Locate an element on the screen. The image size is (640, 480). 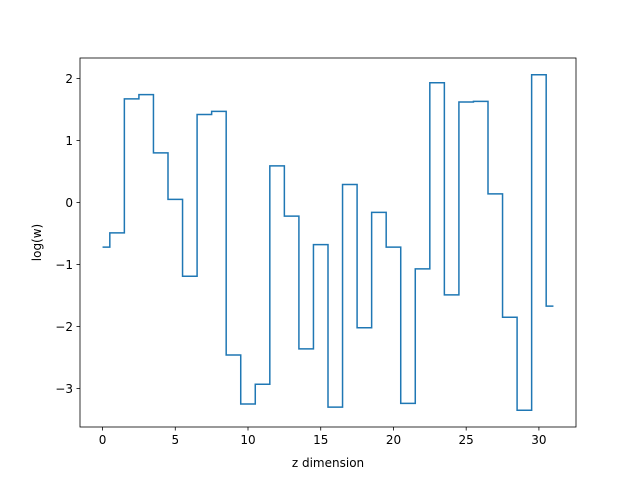
y-tick-label: 0 is located at coordinates (69, 203).